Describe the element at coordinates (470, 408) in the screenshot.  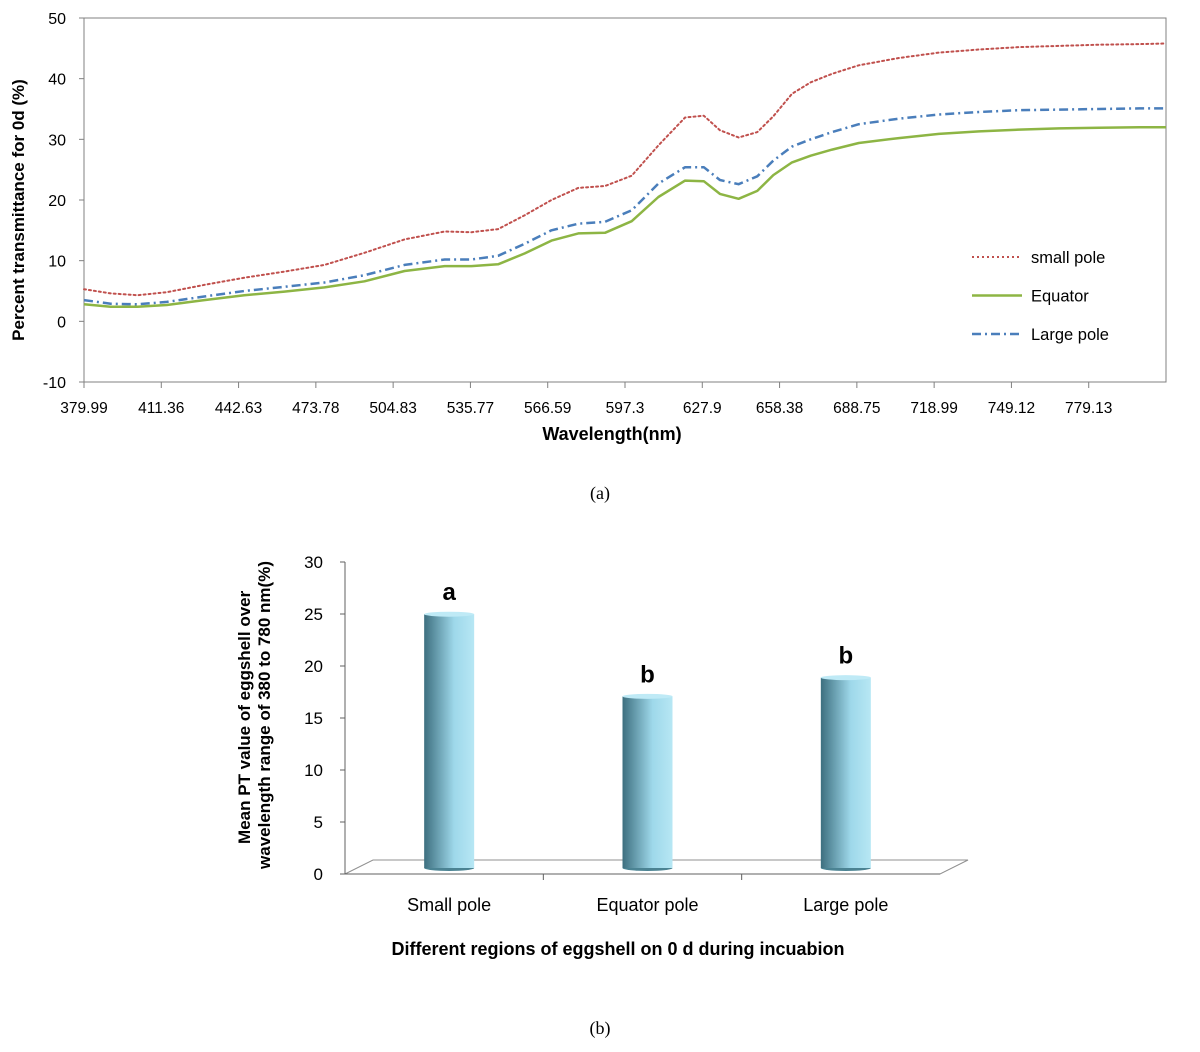
I see `x-tick-label: 535.77` at that location.